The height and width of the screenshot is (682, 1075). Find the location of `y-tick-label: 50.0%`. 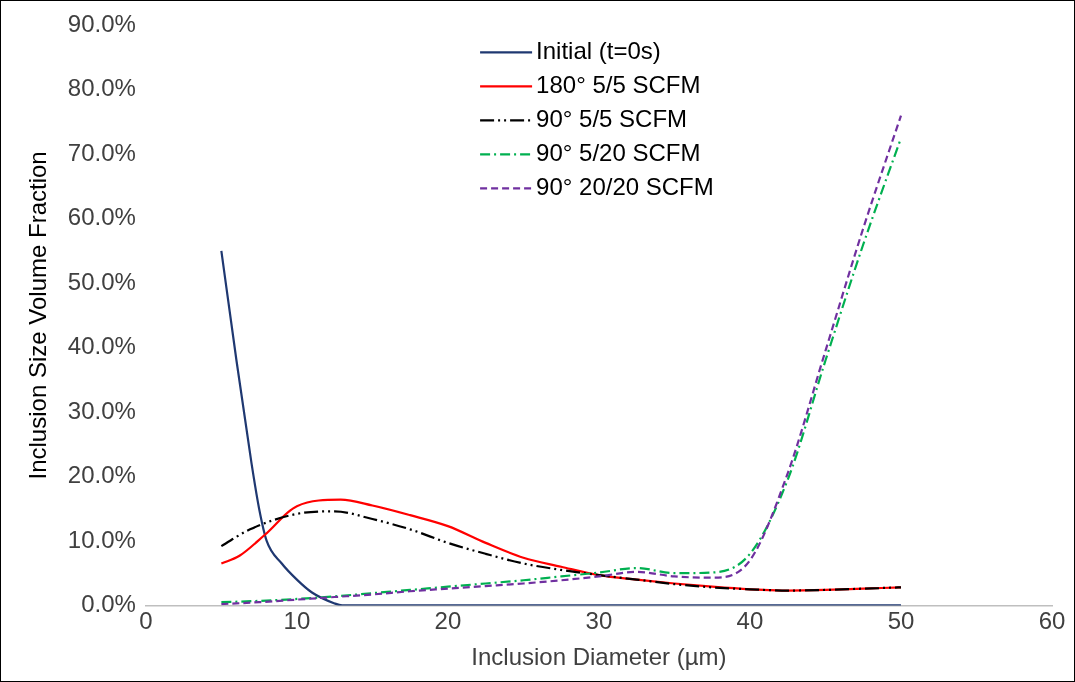

y-tick-label: 50.0% is located at coordinates (101, 281).